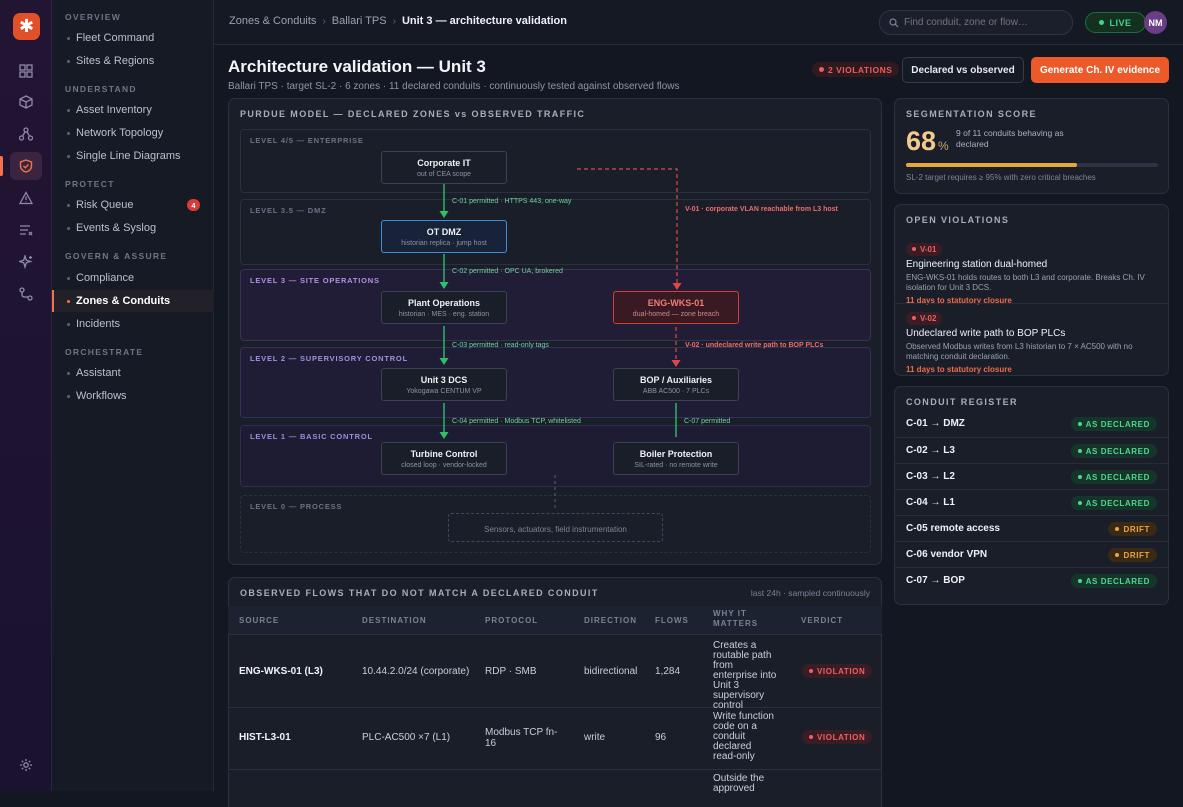 This screenshot has height=807, width=1183. I want to click on search-box, so click(976, 22).